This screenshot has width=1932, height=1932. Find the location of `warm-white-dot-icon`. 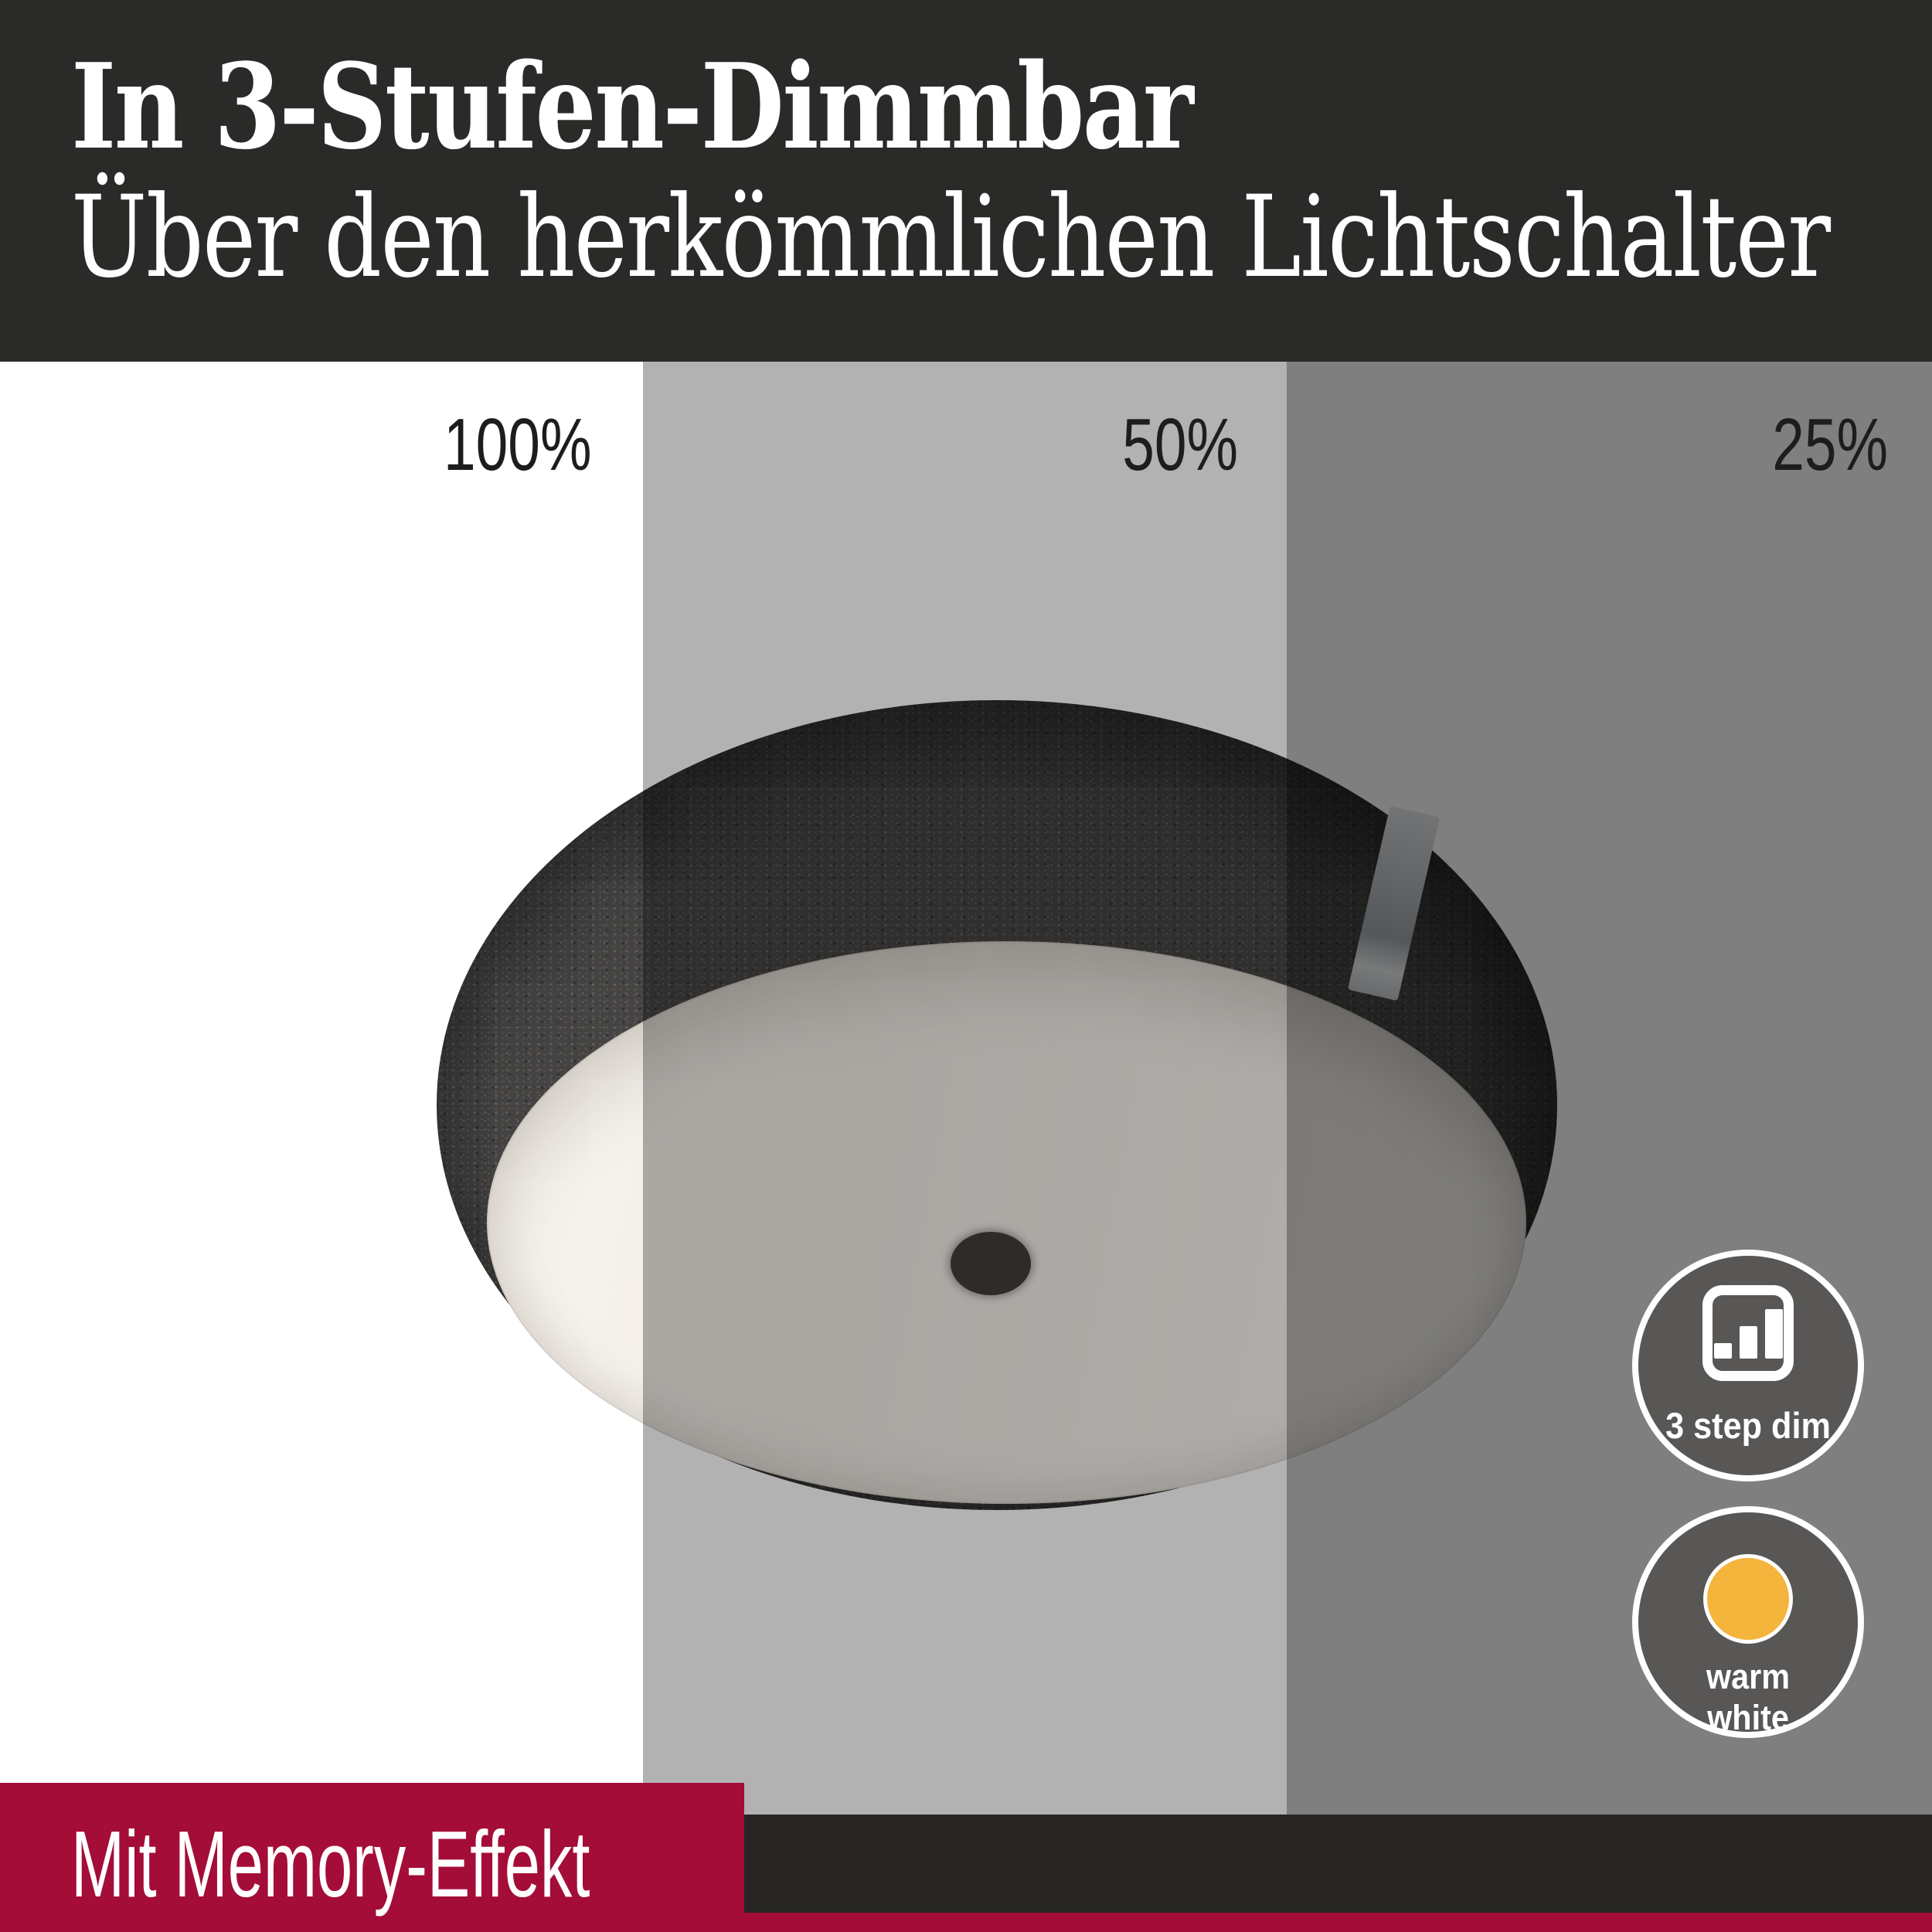

warm-white-dot-icon is located at coordinates (1748, 1599).